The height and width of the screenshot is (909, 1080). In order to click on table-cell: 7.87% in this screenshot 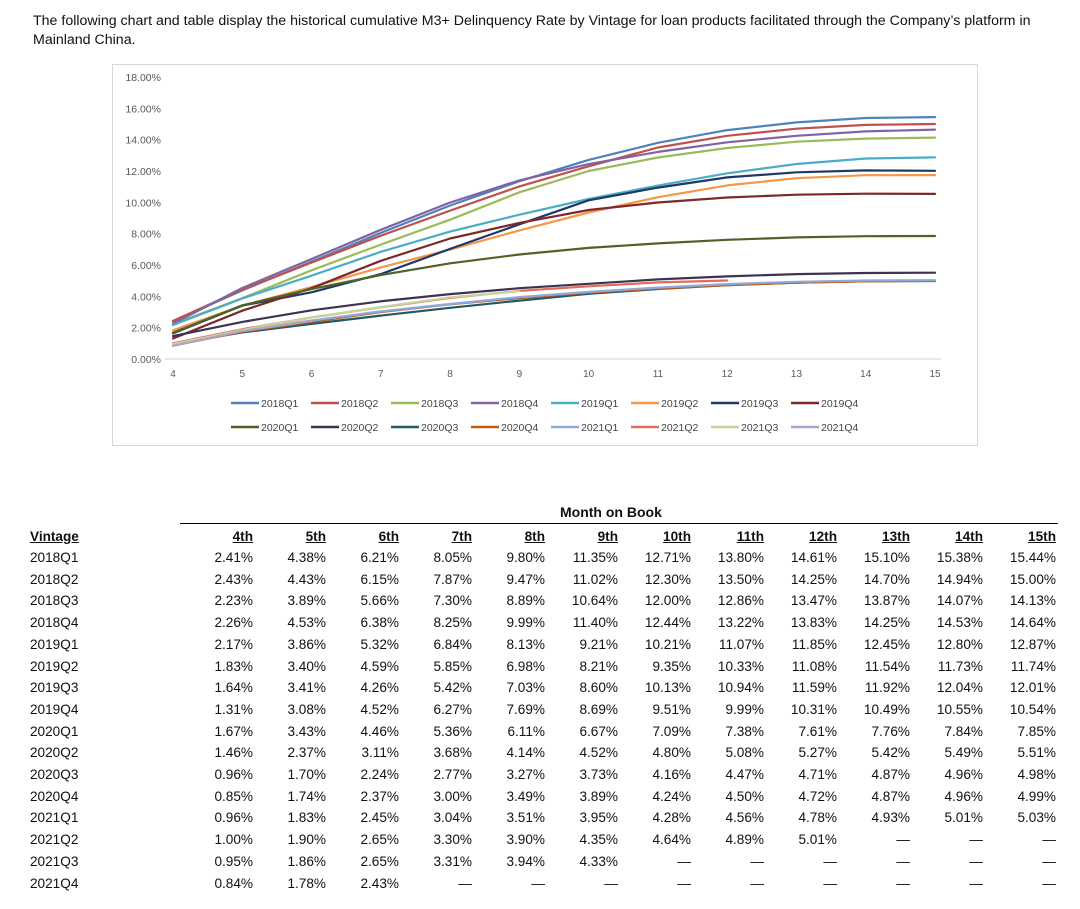, I will do `click(452, 579)`.